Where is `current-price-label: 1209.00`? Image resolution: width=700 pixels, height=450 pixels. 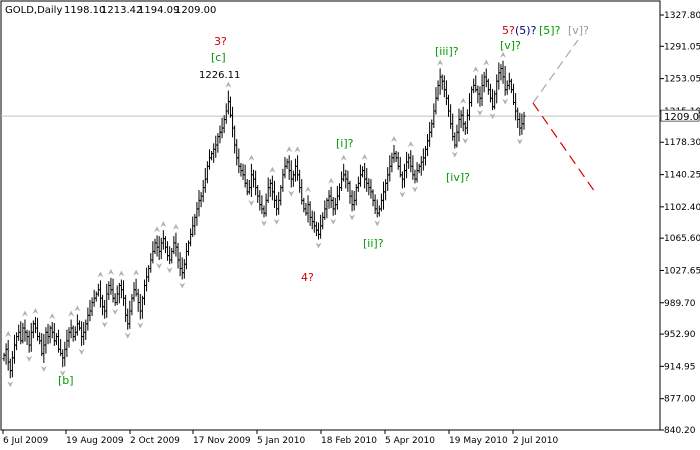
current-price-label: 1209.00 is located at coordinates (682, 117).